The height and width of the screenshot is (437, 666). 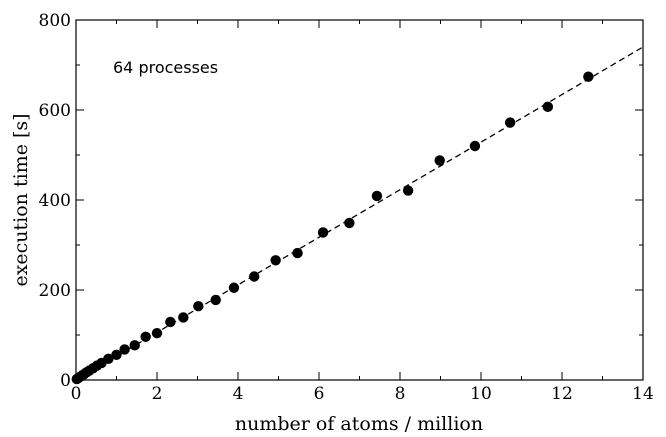 What do you see at coordinates (643, 394) in the screenshot?
I see `x-tick-label: 14` at bounding box center [643, 394].